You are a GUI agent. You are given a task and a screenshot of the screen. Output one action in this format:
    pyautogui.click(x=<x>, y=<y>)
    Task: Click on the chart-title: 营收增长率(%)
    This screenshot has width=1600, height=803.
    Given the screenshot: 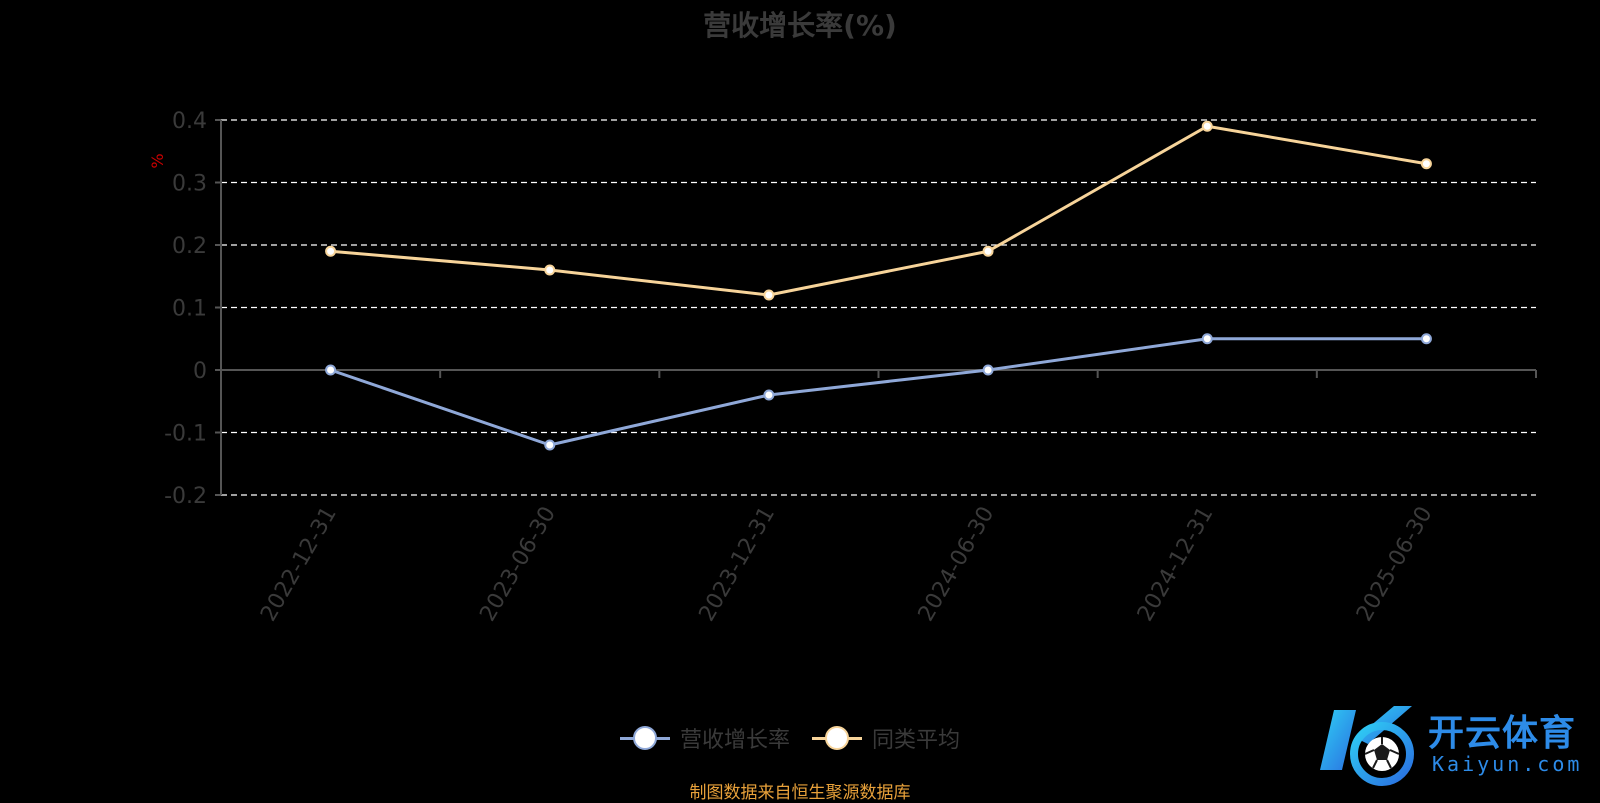 What is the action you would take?
    pyautogui.click(x=800, y=25)
    